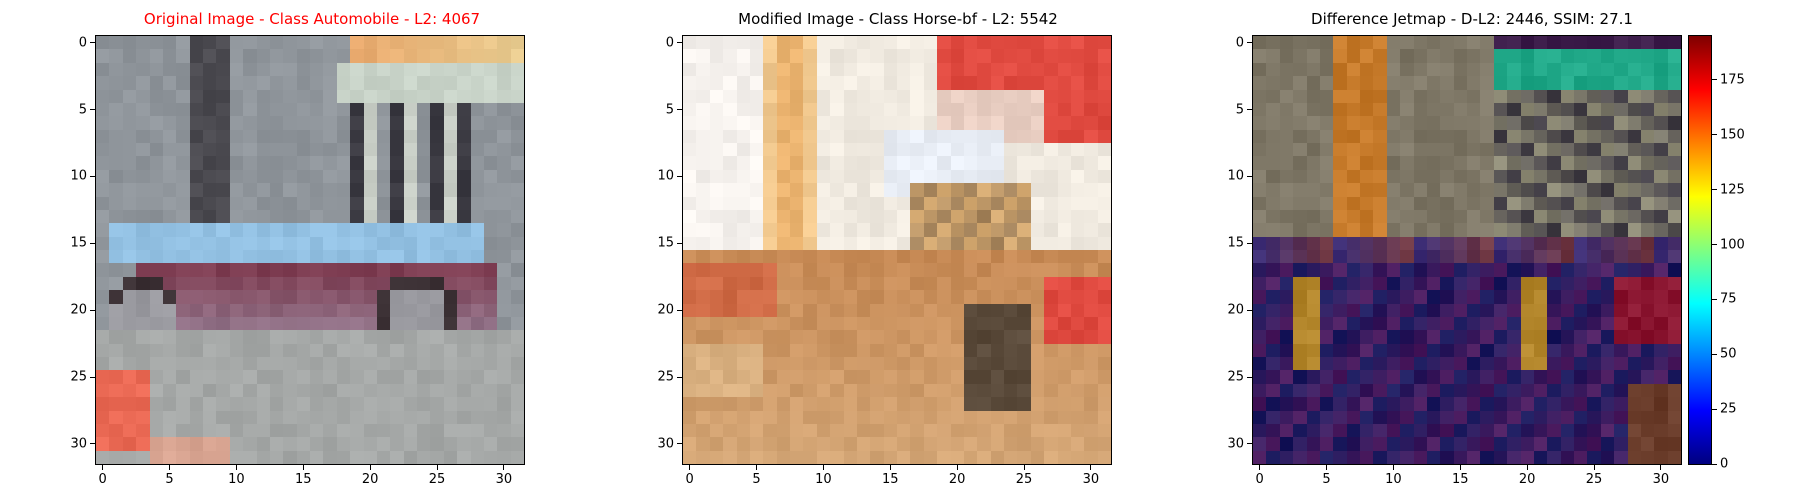  What do you see at coordinates (1732, 80) in the screenshot?
I see `colorbar-tick-label: 175` at bounding box center [1732, 80].